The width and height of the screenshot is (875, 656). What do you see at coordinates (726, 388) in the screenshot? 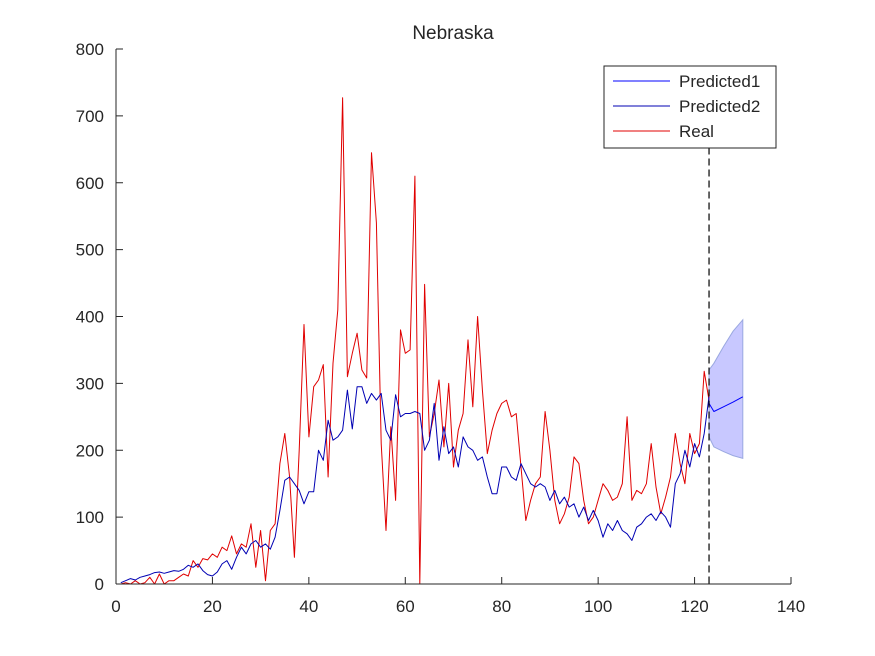
I see `confidence-band` at bounding box center [726, 388].